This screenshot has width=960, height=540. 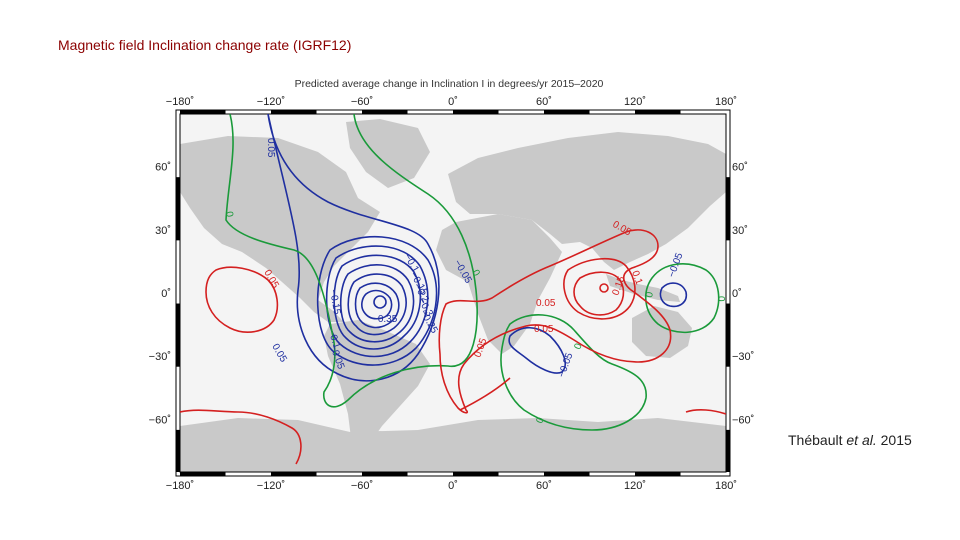 I want to click on contour-label: −0.35, so click(x=385, y=319).